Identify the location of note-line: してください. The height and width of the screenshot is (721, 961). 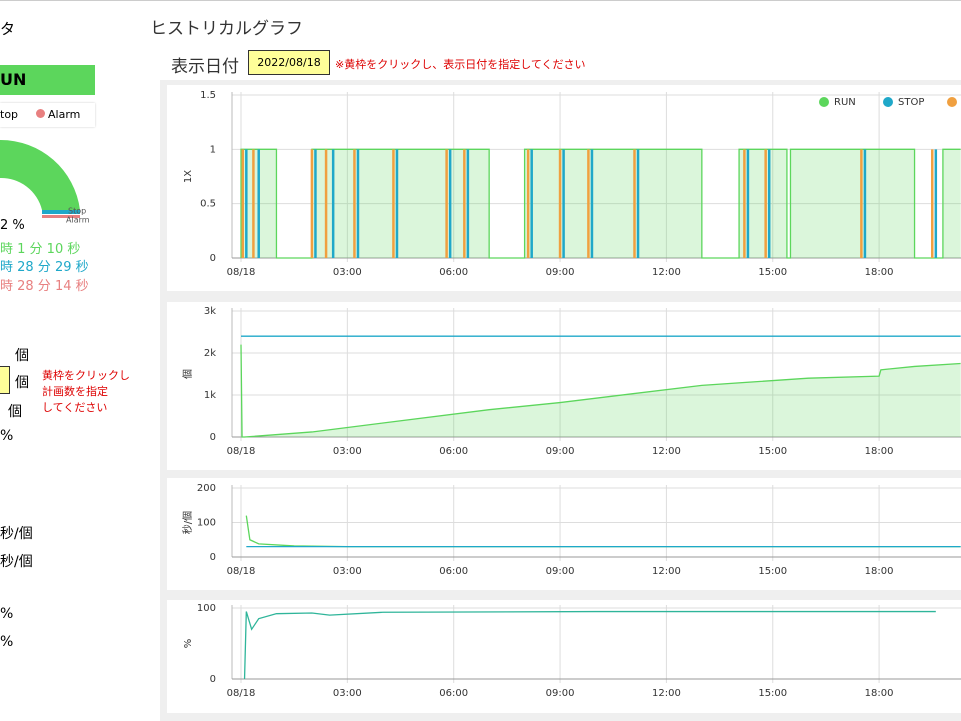
(75, 407).